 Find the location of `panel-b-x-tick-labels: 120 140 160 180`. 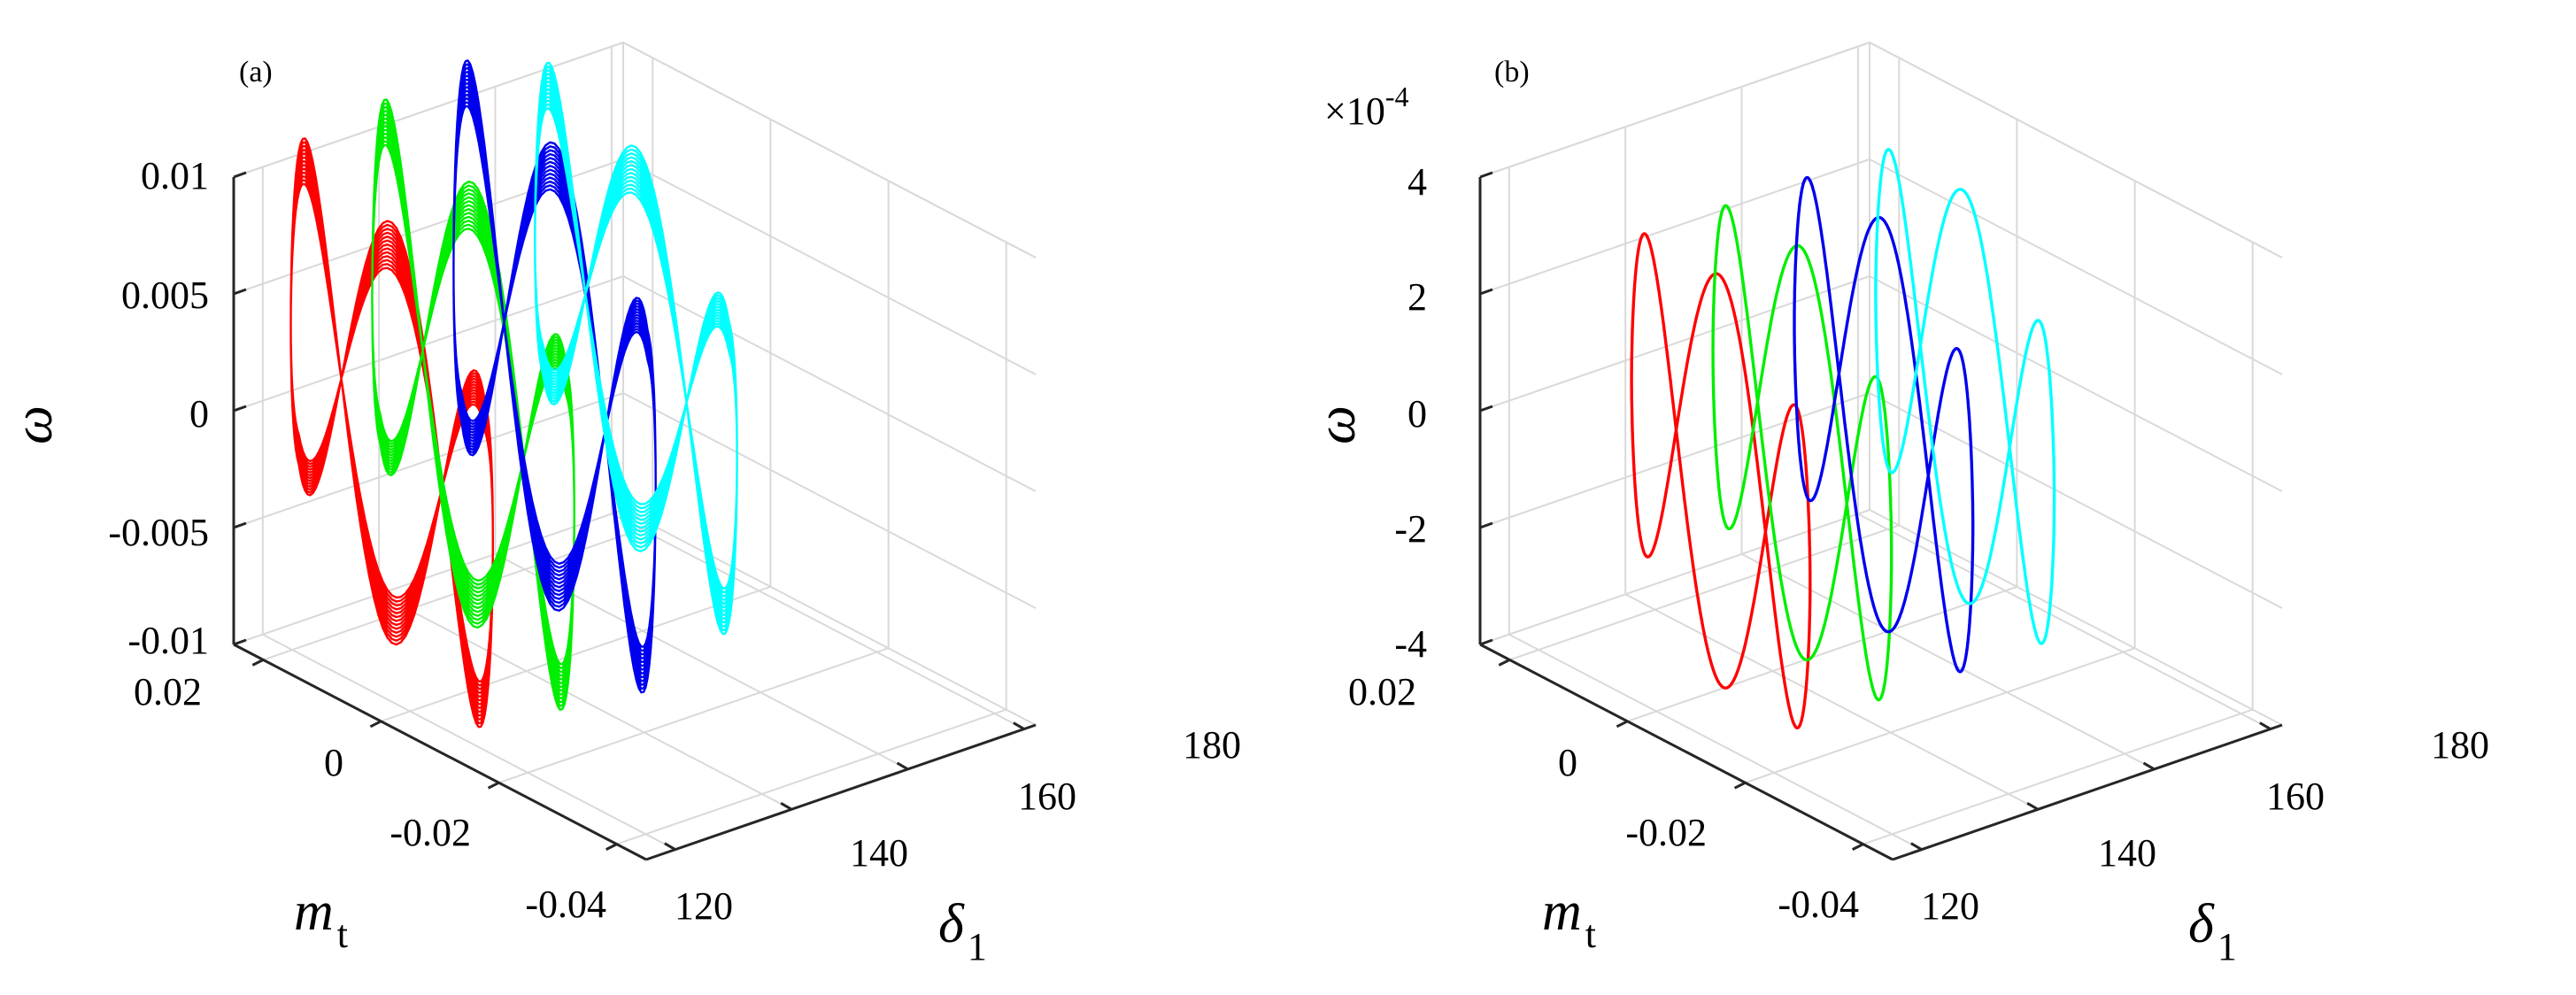

panel-b-x-tick-labels: 120 140 160 180 is located at coordinates (2205, 825).